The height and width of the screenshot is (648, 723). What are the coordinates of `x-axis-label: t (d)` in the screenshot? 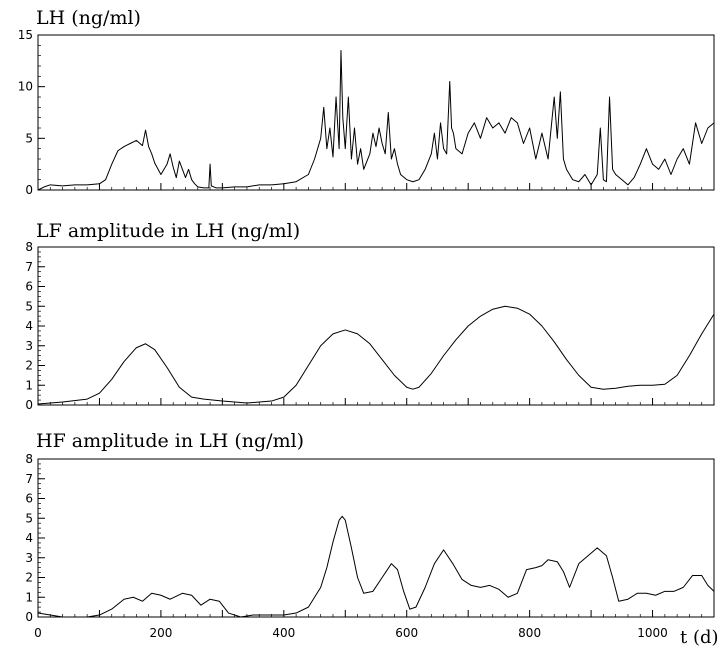 It's located at (699, 637).